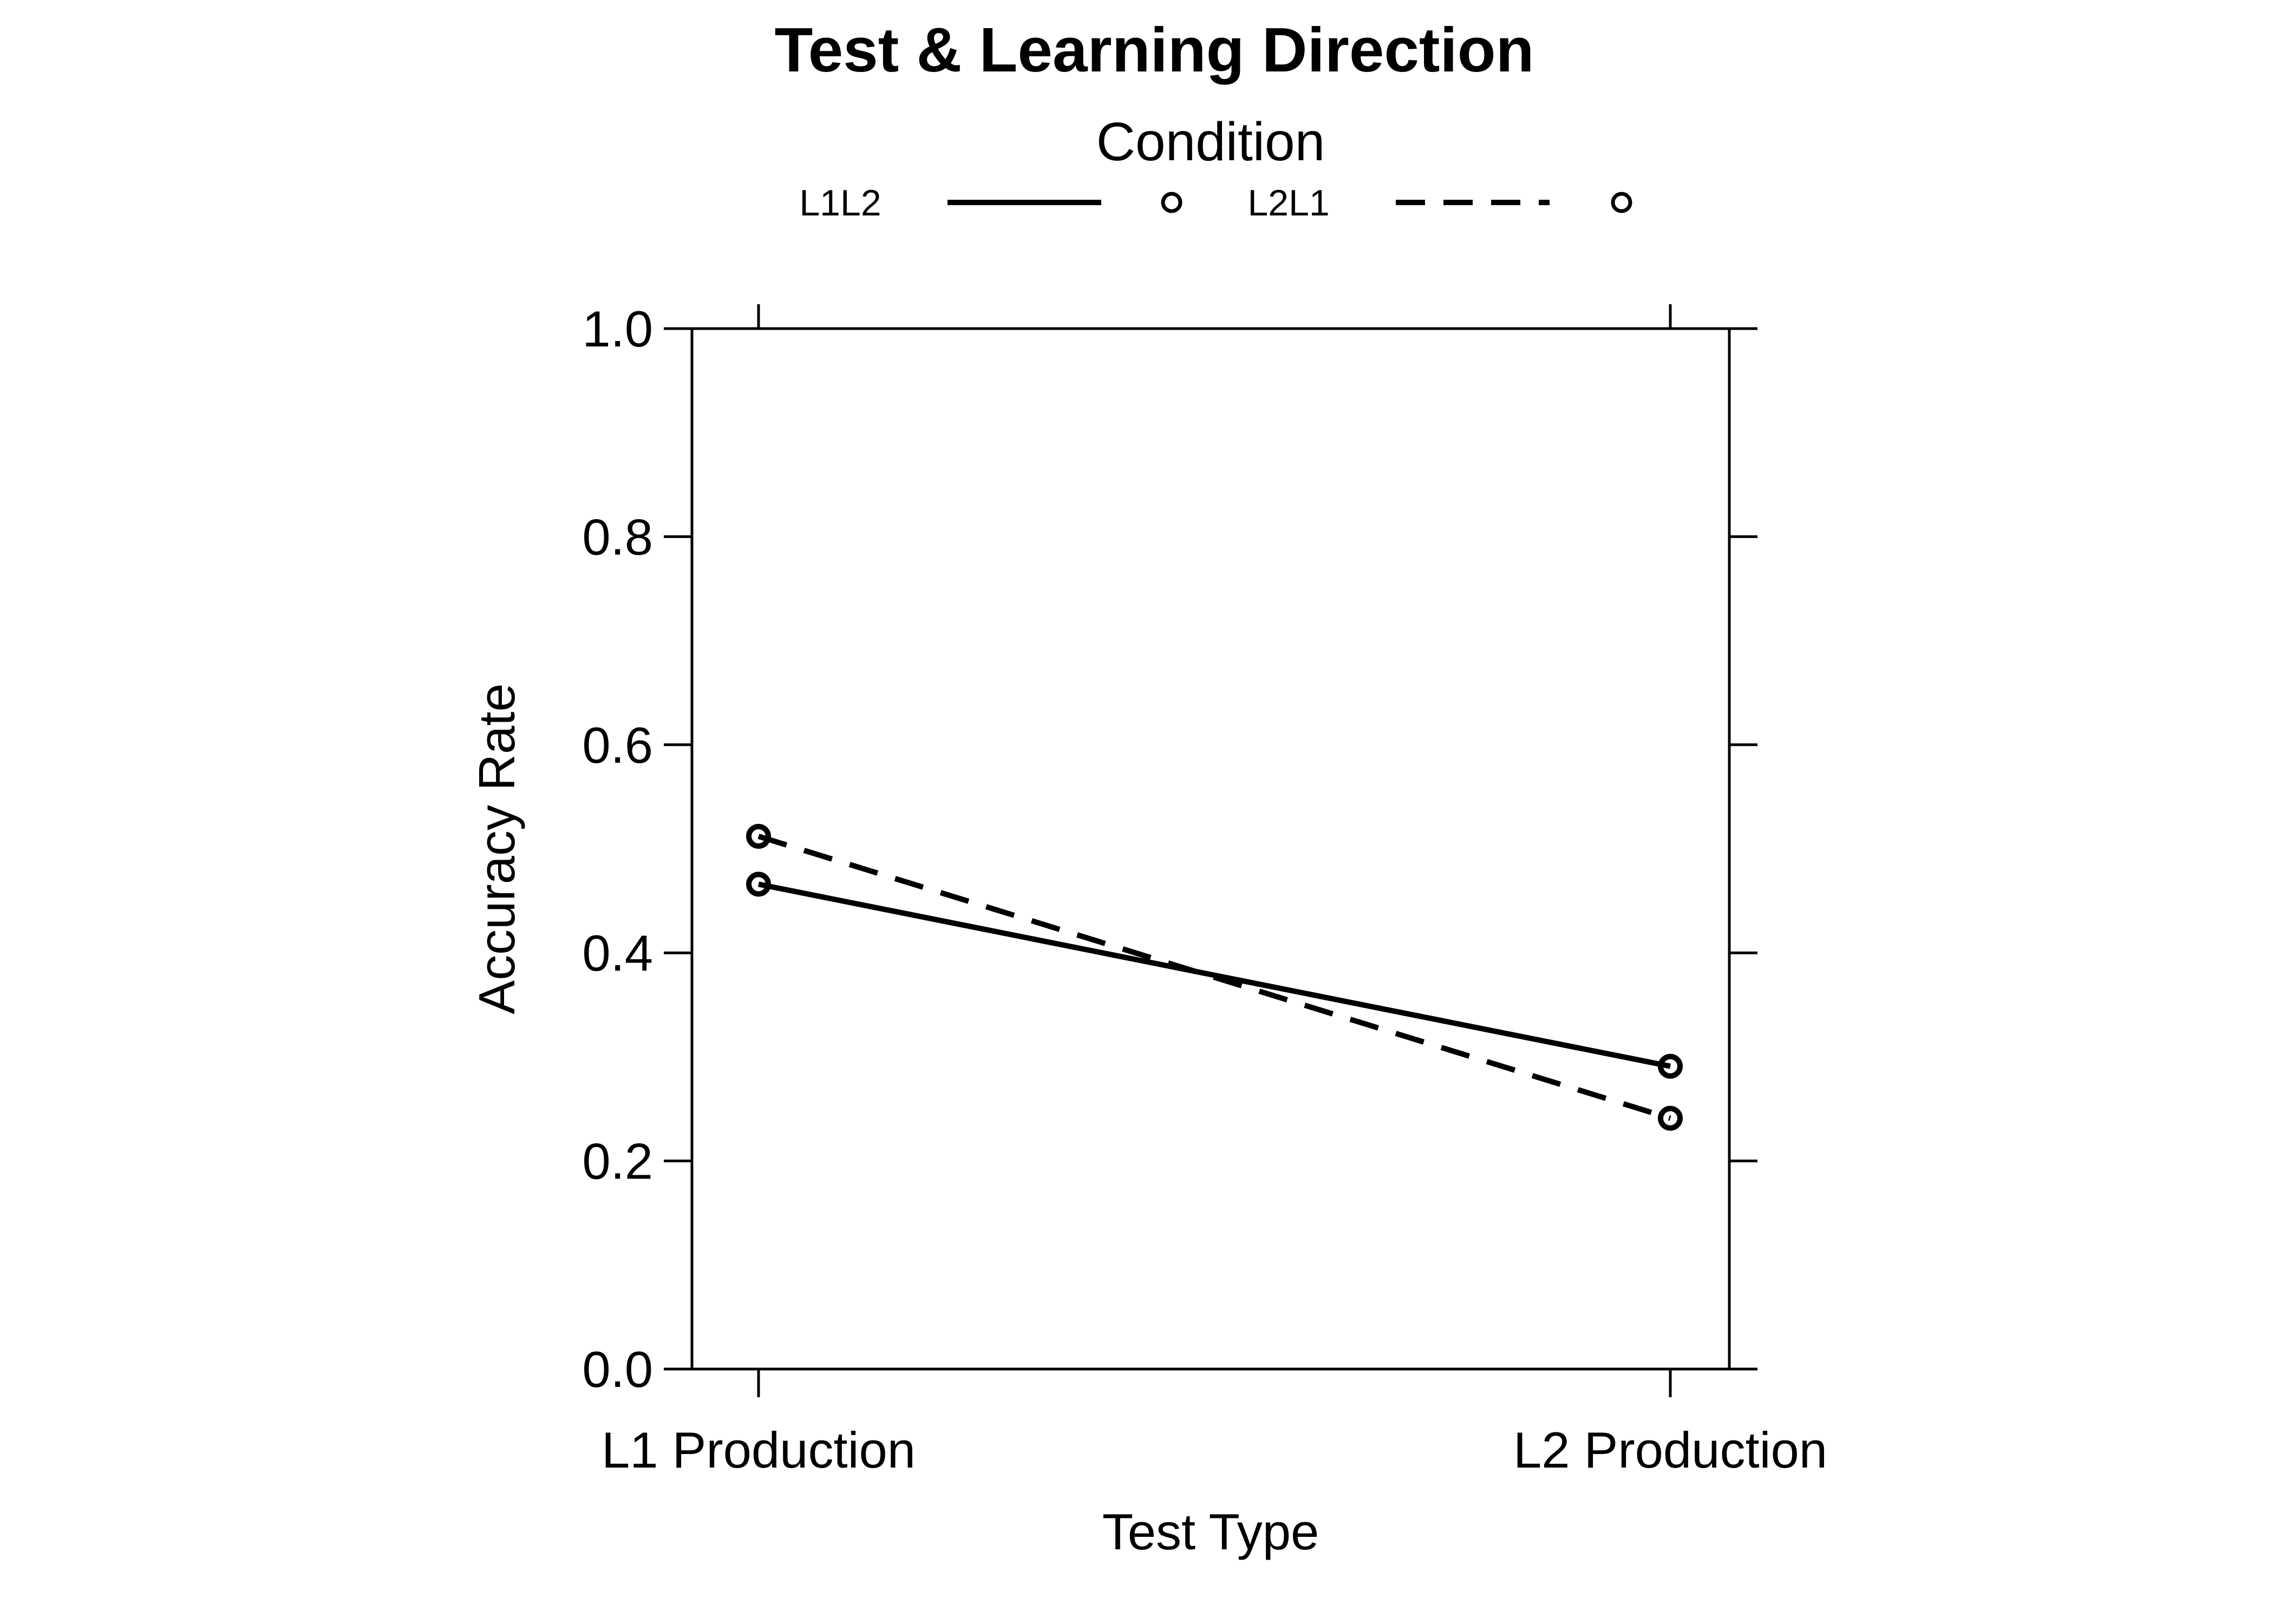 Image resolution: width=2274 pixels, height=1624 pixels. Describe the element at coordinates (1211, 1532) in the screenshot. I see `x-axis-label: Test Type` at that location.